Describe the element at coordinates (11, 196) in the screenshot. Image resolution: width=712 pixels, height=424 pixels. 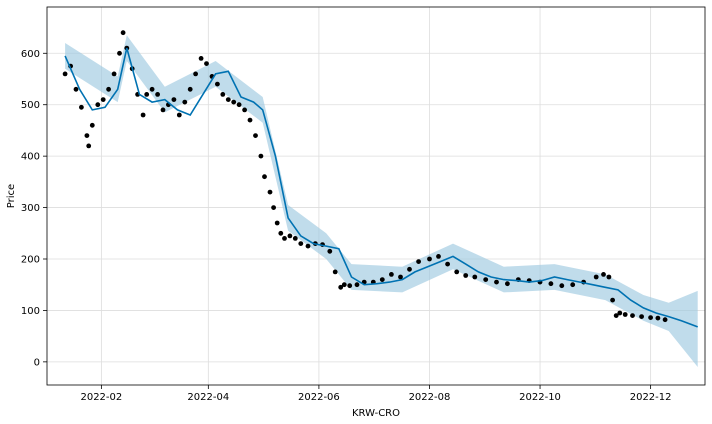
I see `y-axis-label: Price` at that location.